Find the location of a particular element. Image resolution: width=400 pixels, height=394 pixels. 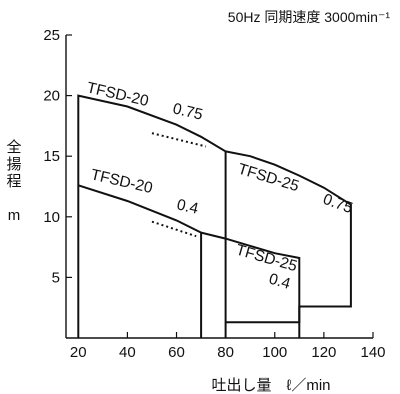

x-tick-label: 20 is located at coordinates (78, 352).